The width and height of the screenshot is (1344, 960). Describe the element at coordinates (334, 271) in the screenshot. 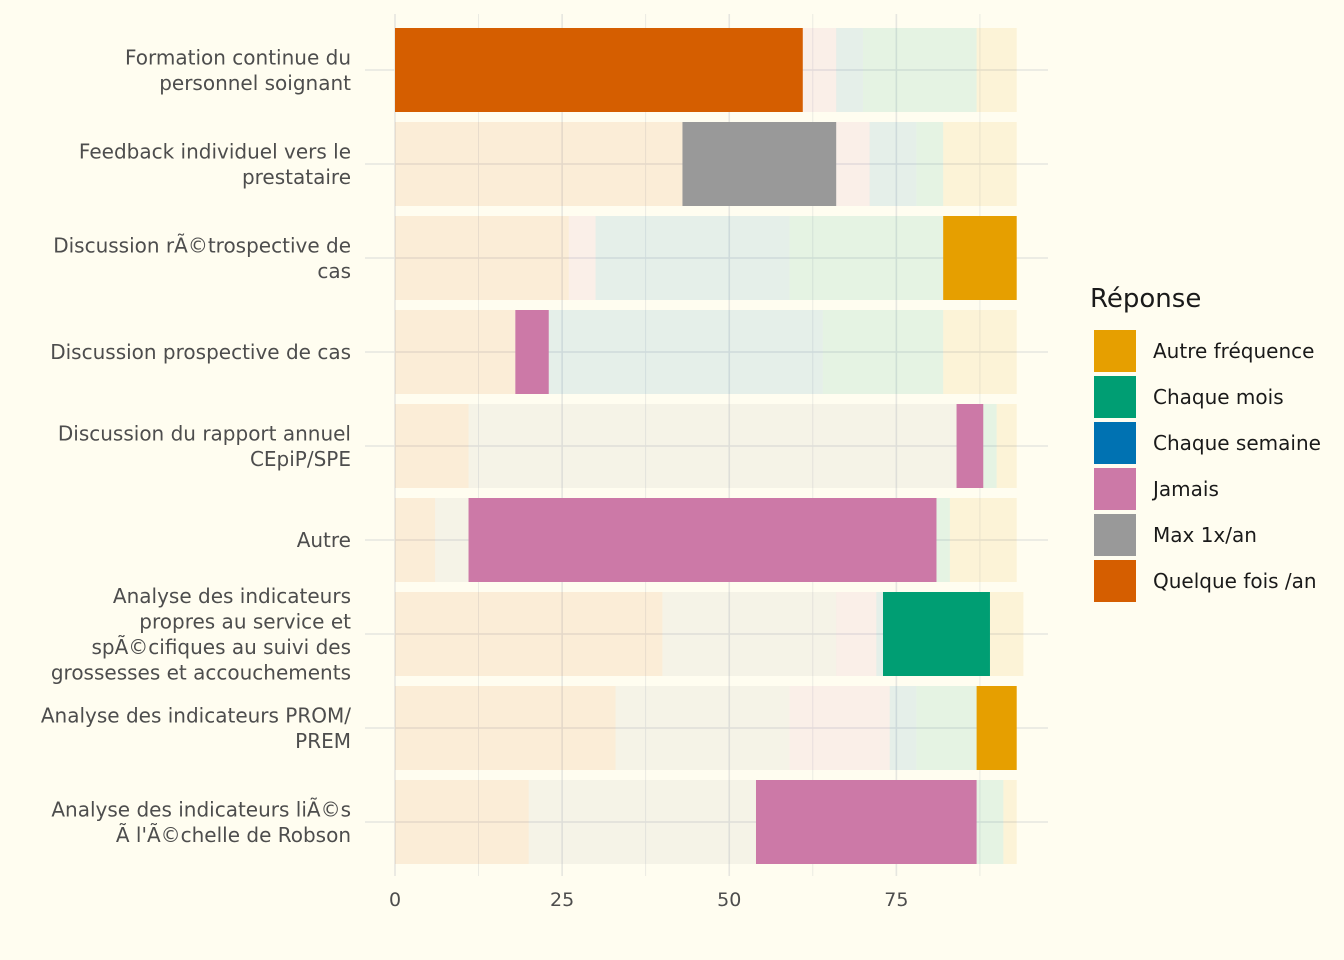

I see `y-tick-label: cas` at that location.